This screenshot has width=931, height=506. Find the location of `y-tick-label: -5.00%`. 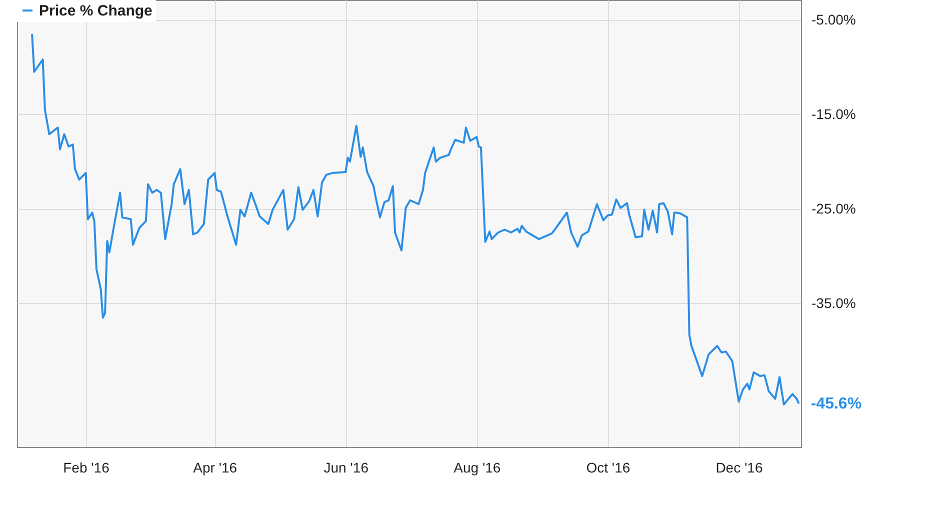

y-tick-label: -5.00% is located at coordinates (834, 19).